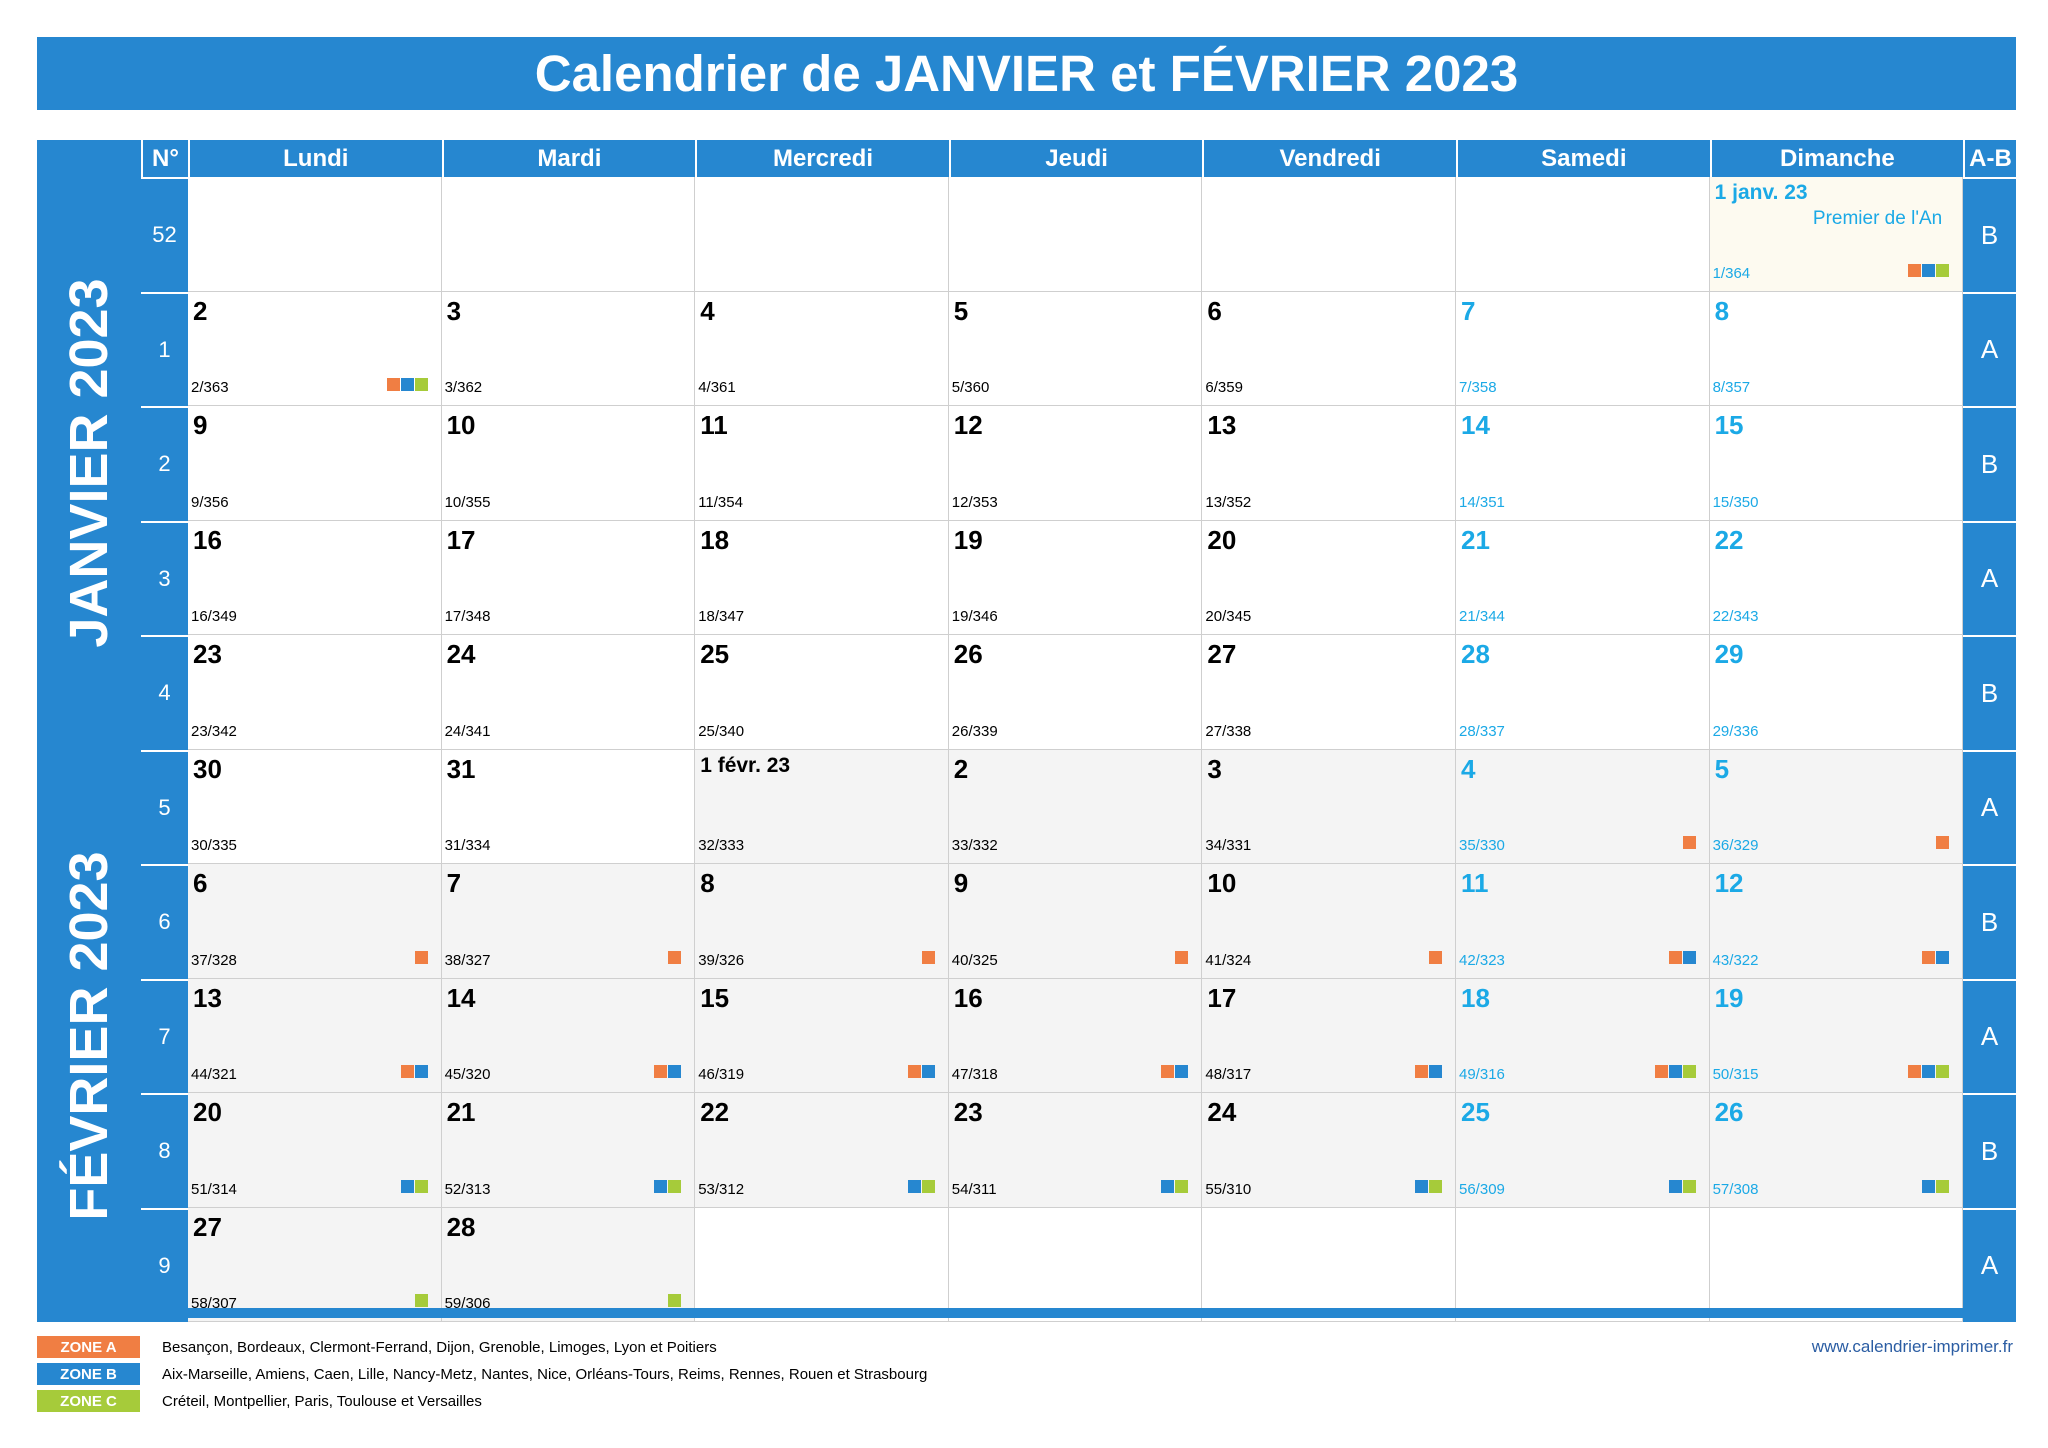  I want to click on empty-day-cell, so click(1583, 234).